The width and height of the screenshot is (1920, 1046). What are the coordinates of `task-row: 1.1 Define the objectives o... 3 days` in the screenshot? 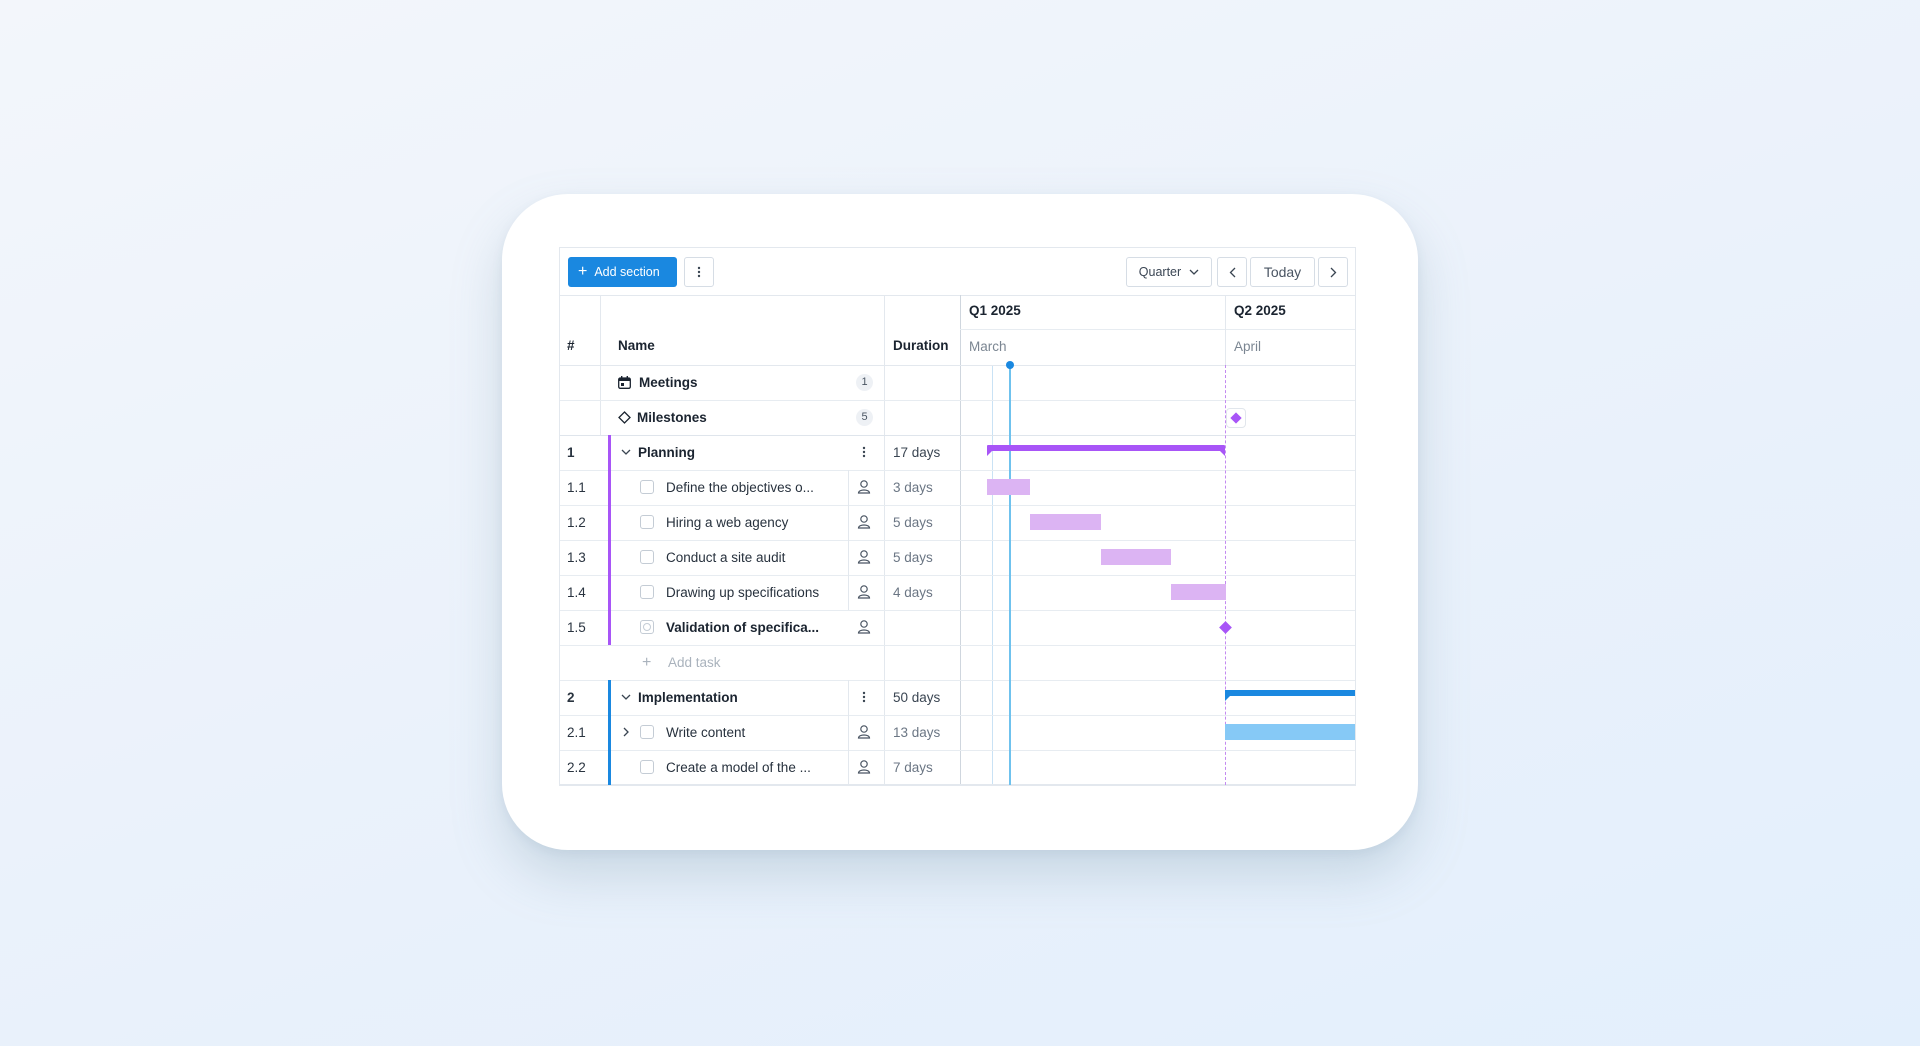 It's located at (957, 487).